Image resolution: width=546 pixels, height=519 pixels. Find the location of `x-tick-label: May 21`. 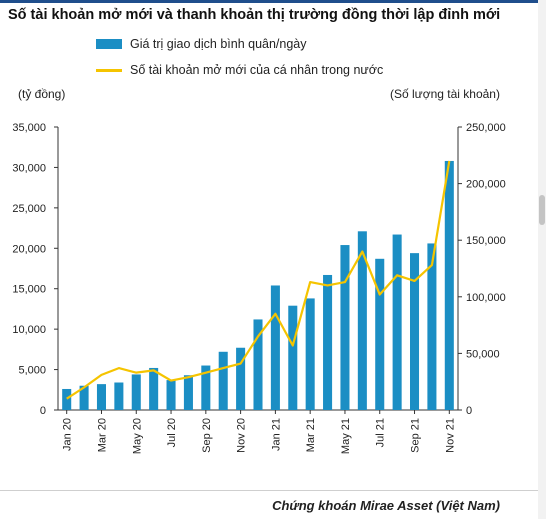

x-tick-label: May 21 is located at coordinates (346, 436).